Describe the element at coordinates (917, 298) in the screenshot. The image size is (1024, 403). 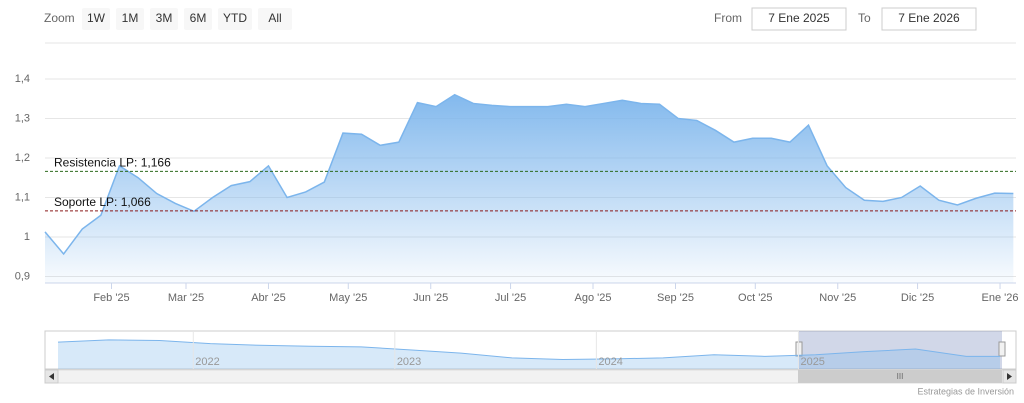
I see `x-tick-label: Dic '25` at that location.